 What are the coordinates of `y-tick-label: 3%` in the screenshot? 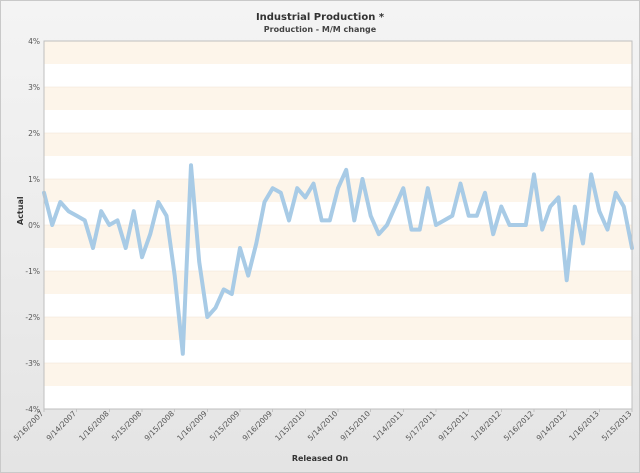 It's located at (34, 87).